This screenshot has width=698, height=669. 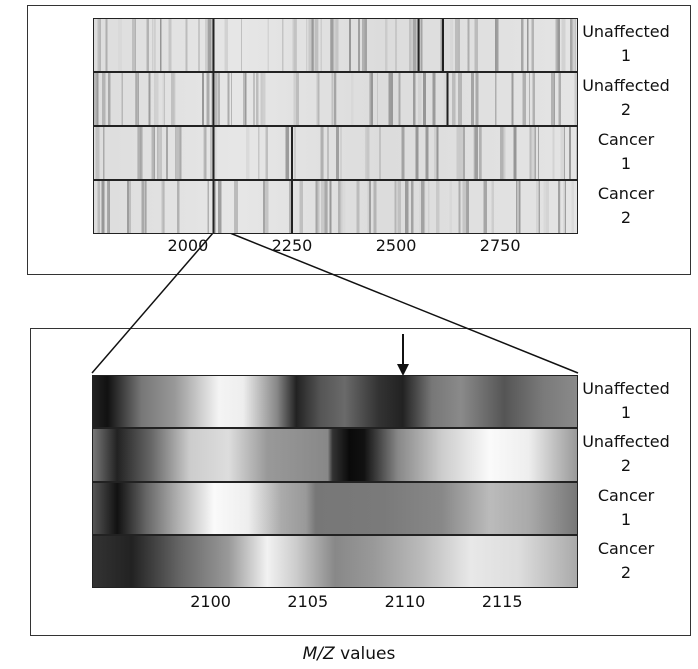 What do you see at coordinates (502, 601) in the screenshot?
I see `x-tick-label: 2115` at bounding box center [502, 601].